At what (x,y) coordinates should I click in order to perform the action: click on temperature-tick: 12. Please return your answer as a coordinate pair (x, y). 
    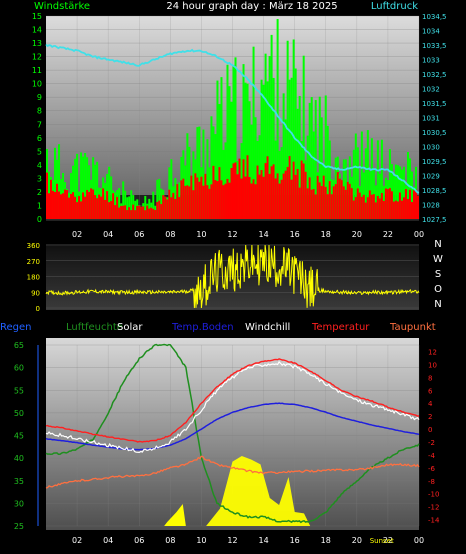
    Looking at the image, I should click on (432, 352).